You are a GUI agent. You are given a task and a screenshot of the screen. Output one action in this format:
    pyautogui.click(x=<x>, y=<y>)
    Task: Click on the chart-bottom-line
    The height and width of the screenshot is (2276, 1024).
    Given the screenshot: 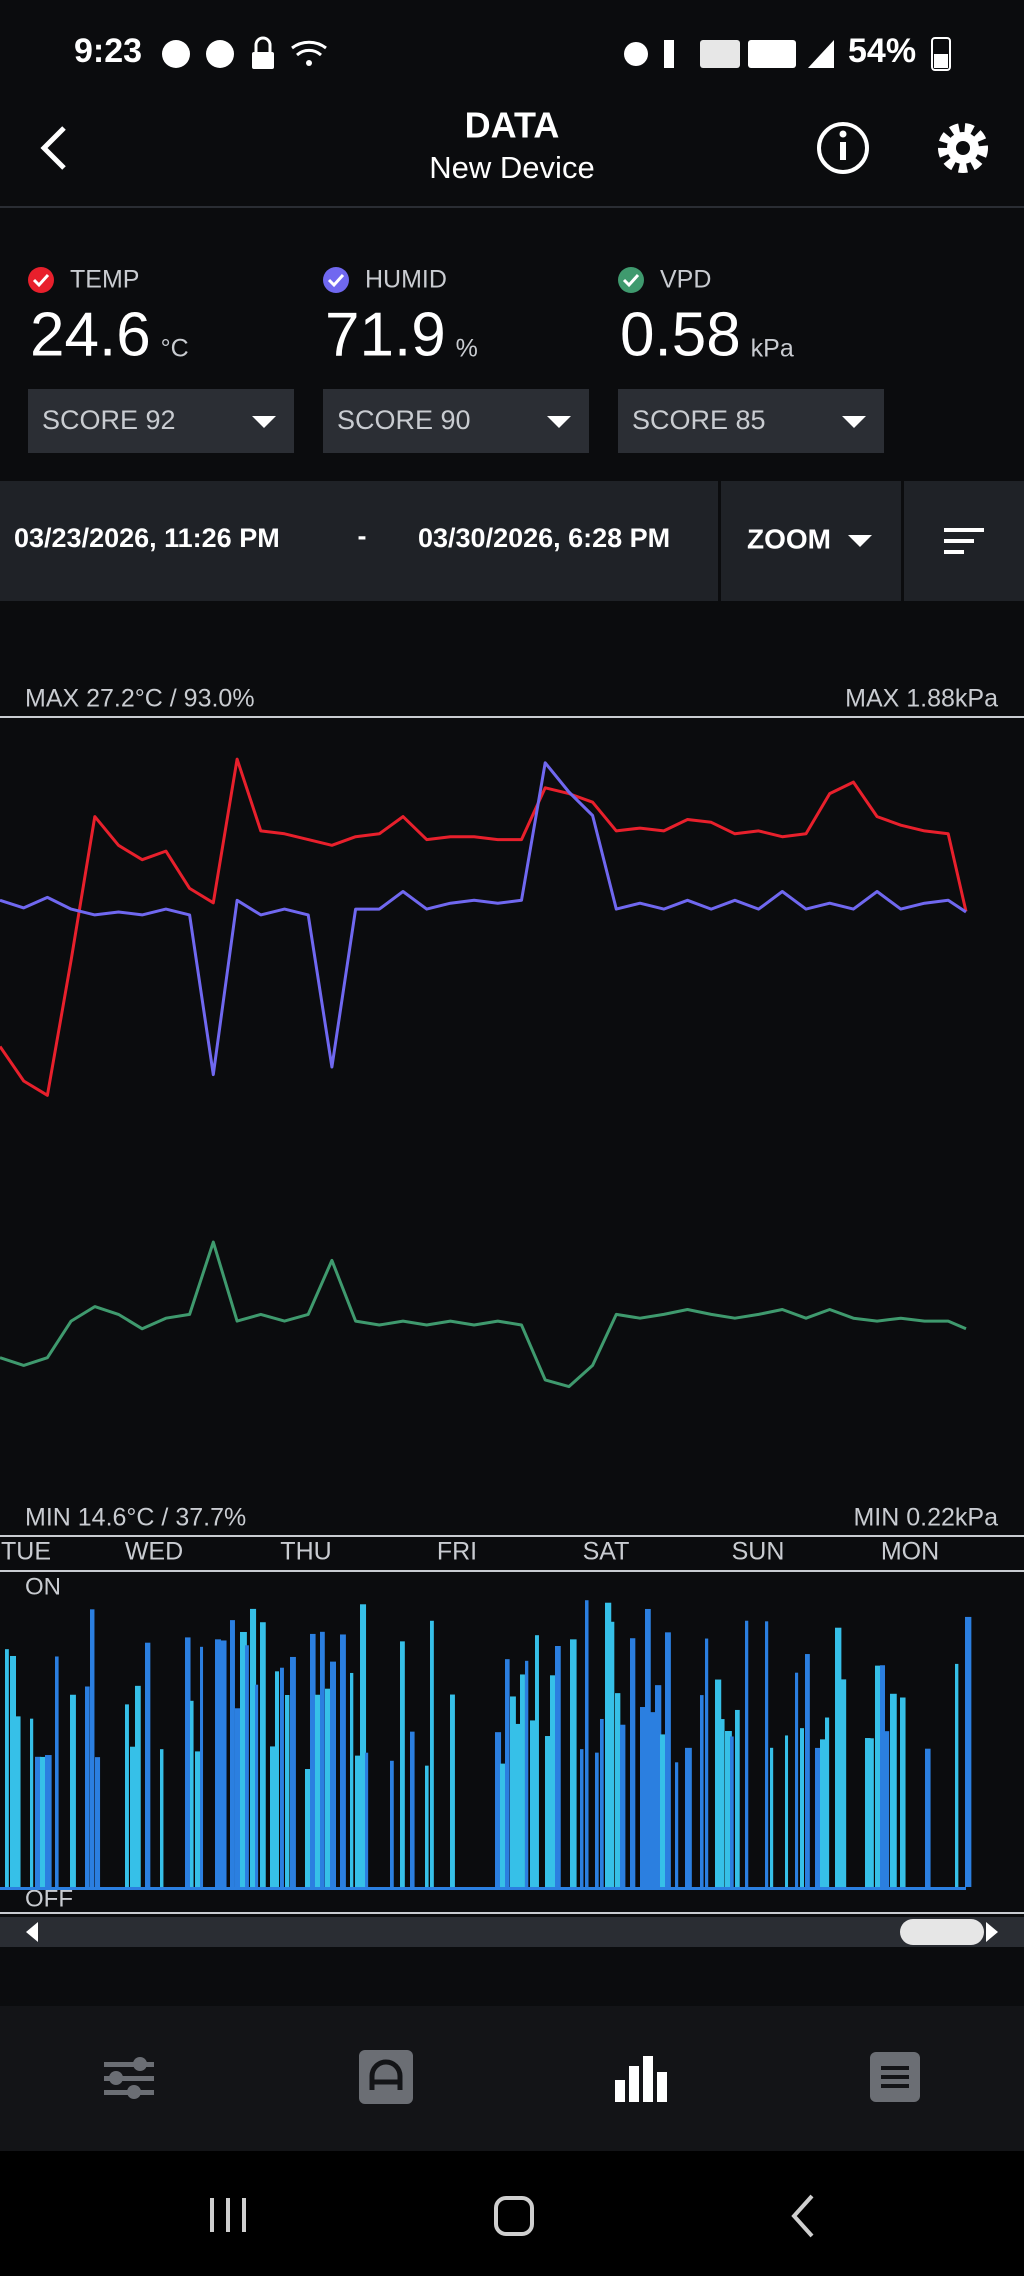 What is the action you would take?
    pyautogui.click(x=512, y=1536)
    